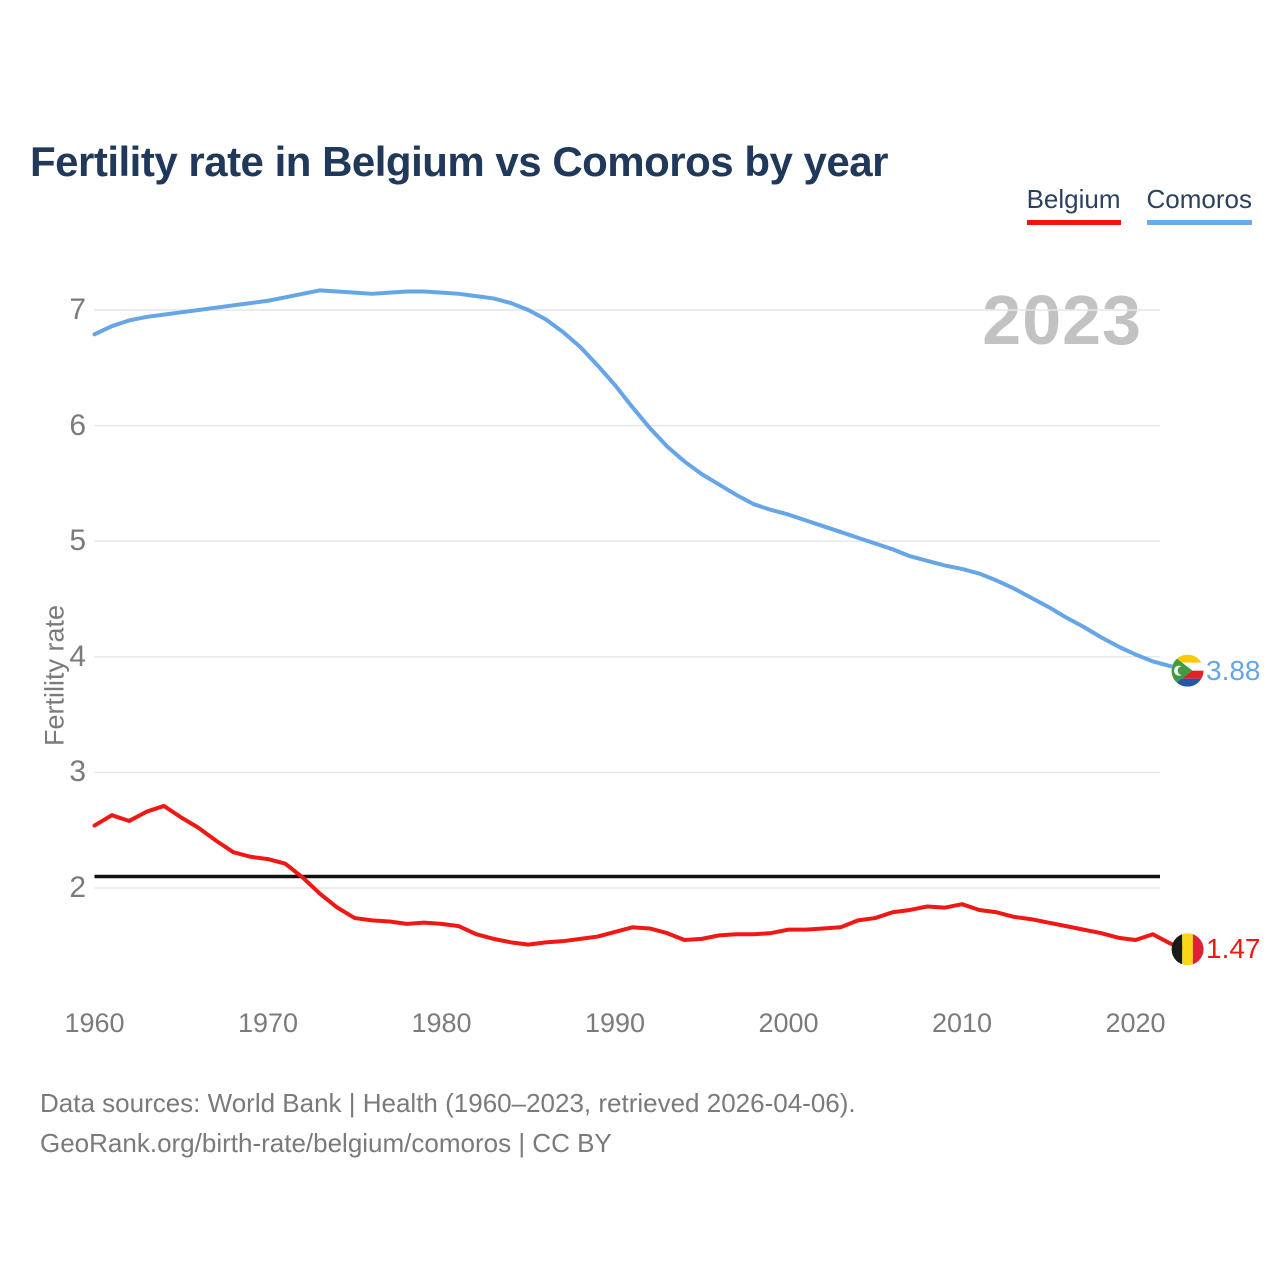 This screenshot has height=1280, width=1280. Describe the element at coordinates (615, 1023) in the screenshot. I see `x-tick-label: 1990` at that location.